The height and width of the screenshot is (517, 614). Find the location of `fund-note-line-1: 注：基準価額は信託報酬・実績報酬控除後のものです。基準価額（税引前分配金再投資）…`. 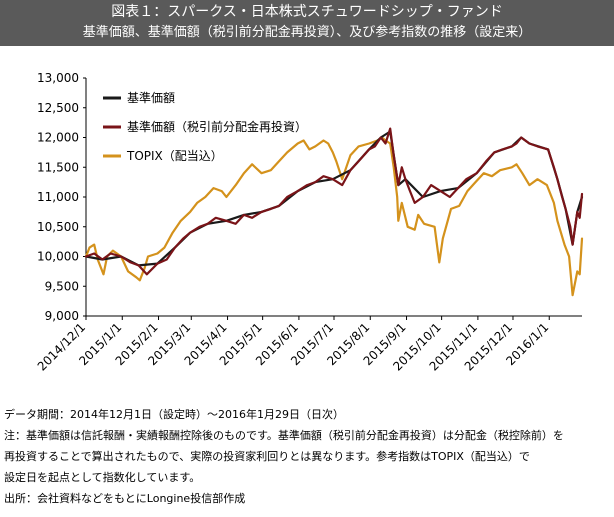

fund-note-line-1: 注：基準価額は信託報酬・実績報酬控除後のものです。基準価額（税引前分配金再投資）… is located at coordinates (284, 435).